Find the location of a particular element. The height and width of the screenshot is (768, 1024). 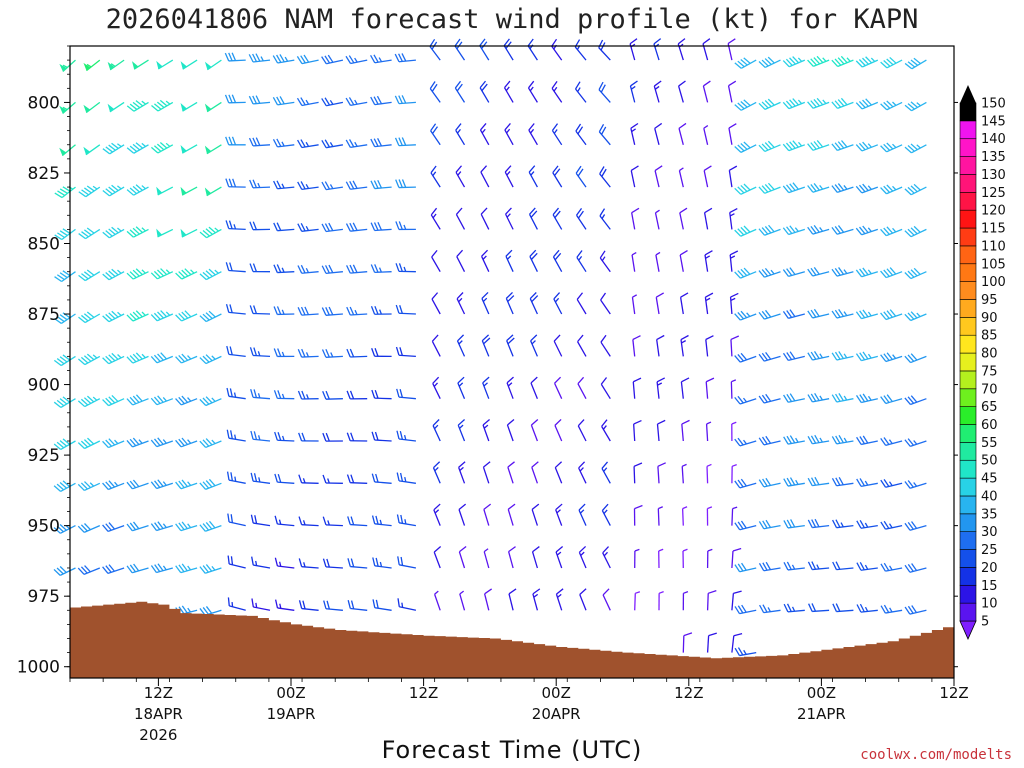

barb-pennant is located at coordinates (87, 66).